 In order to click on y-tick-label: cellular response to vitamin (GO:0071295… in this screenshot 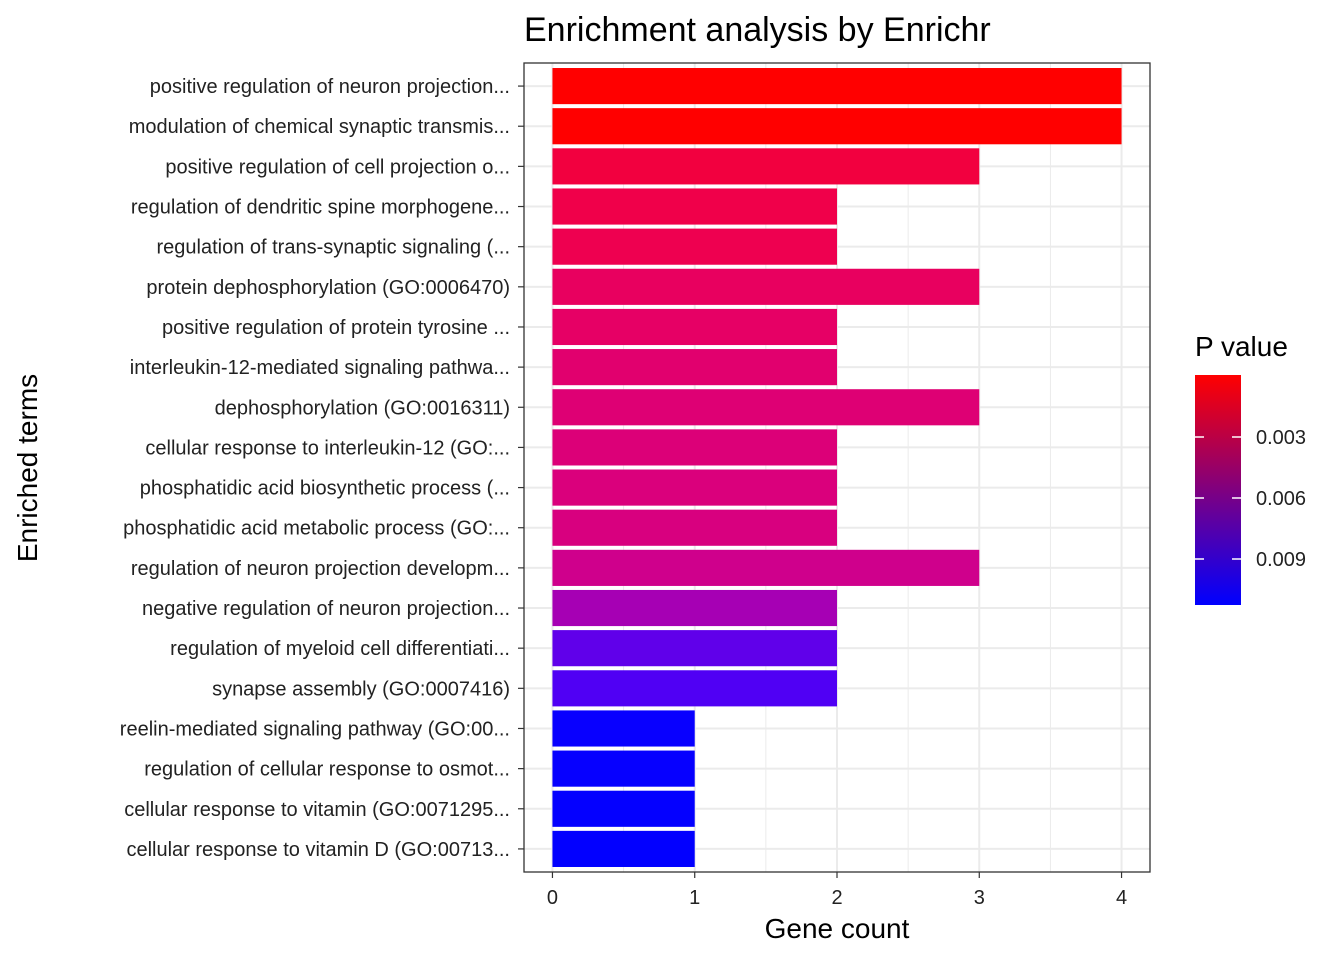, I will do `click(317, 810)`.